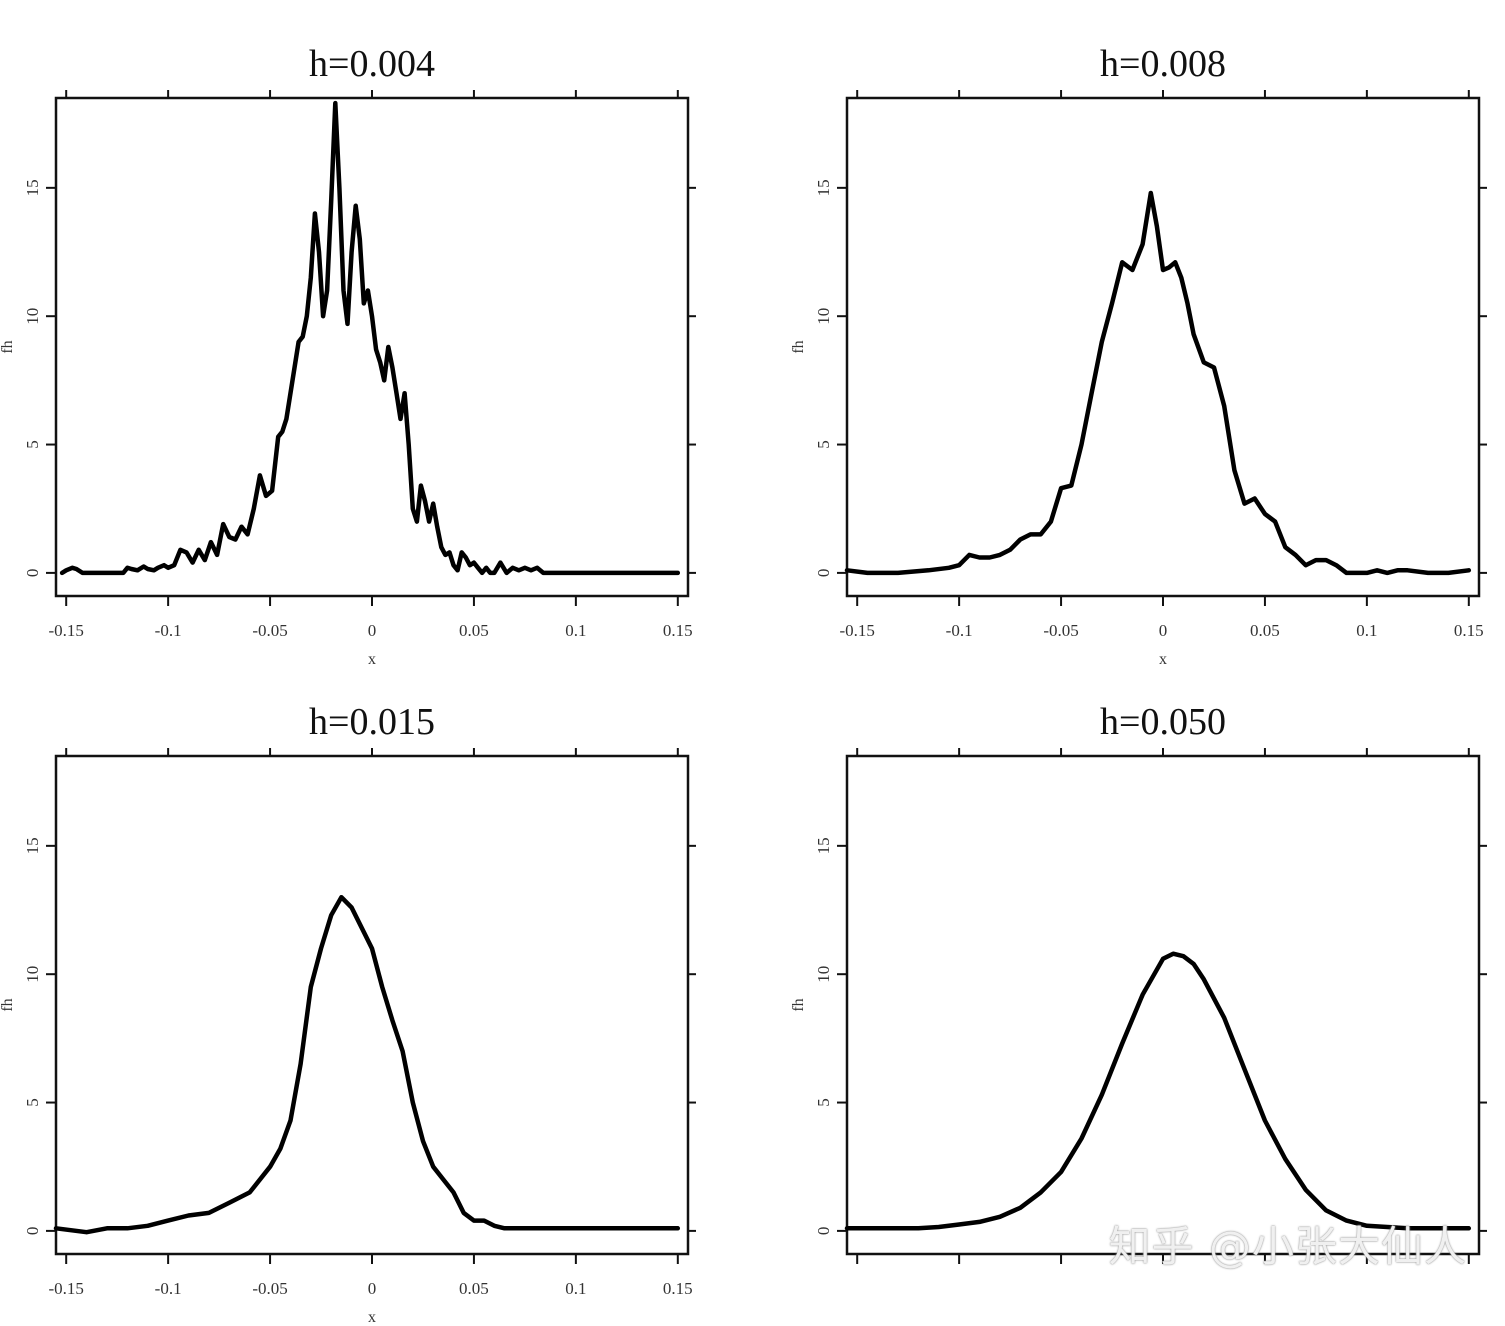  Describe the element at coordinates (372, 64) in the screenshot. I see `chart-title: h=0.004` at that location.